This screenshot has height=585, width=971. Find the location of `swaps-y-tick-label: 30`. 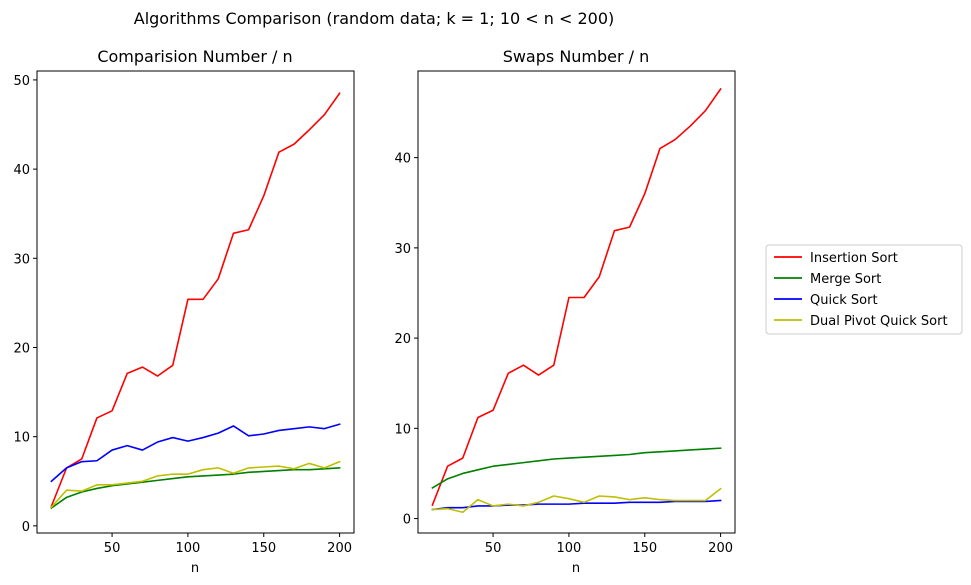

swaps-y-tick-label: 30 is located at coordinates (402, 249).